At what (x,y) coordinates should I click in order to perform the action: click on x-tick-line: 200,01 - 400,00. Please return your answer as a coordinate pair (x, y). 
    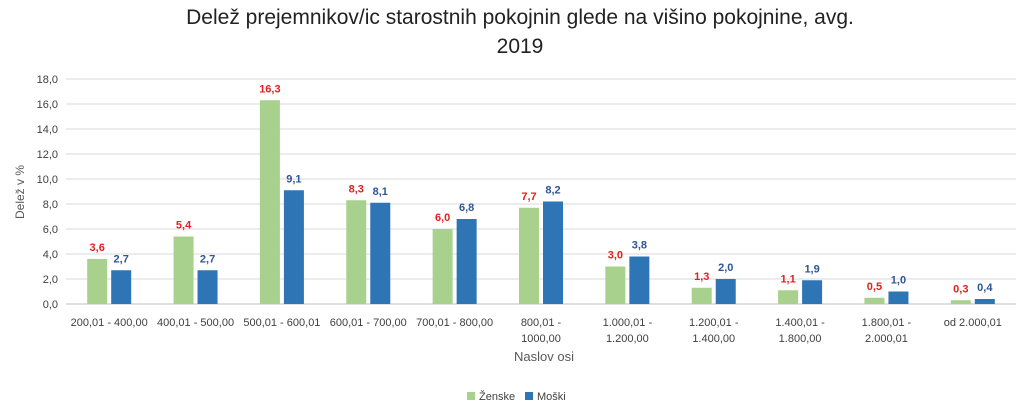
    Looking at the image, I should click on (109, 323).